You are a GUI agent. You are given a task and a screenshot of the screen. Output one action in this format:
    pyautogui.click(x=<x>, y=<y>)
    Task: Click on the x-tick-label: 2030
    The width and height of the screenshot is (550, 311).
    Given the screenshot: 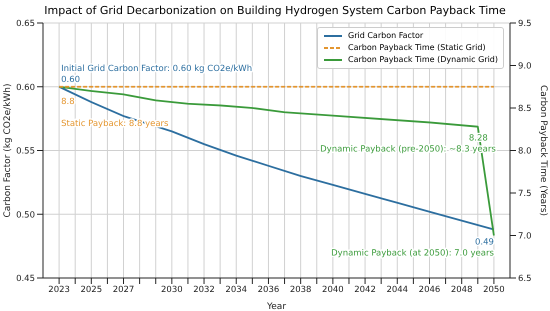 What is the action you would take?
    pyautogui.click(x=172, y=290)
    